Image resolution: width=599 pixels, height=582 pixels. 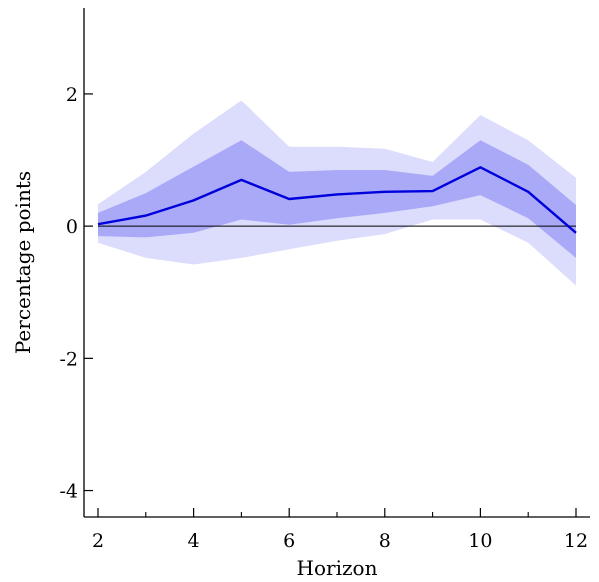 I want to click on y-tick-label: -2, so click(x=68, y=359).